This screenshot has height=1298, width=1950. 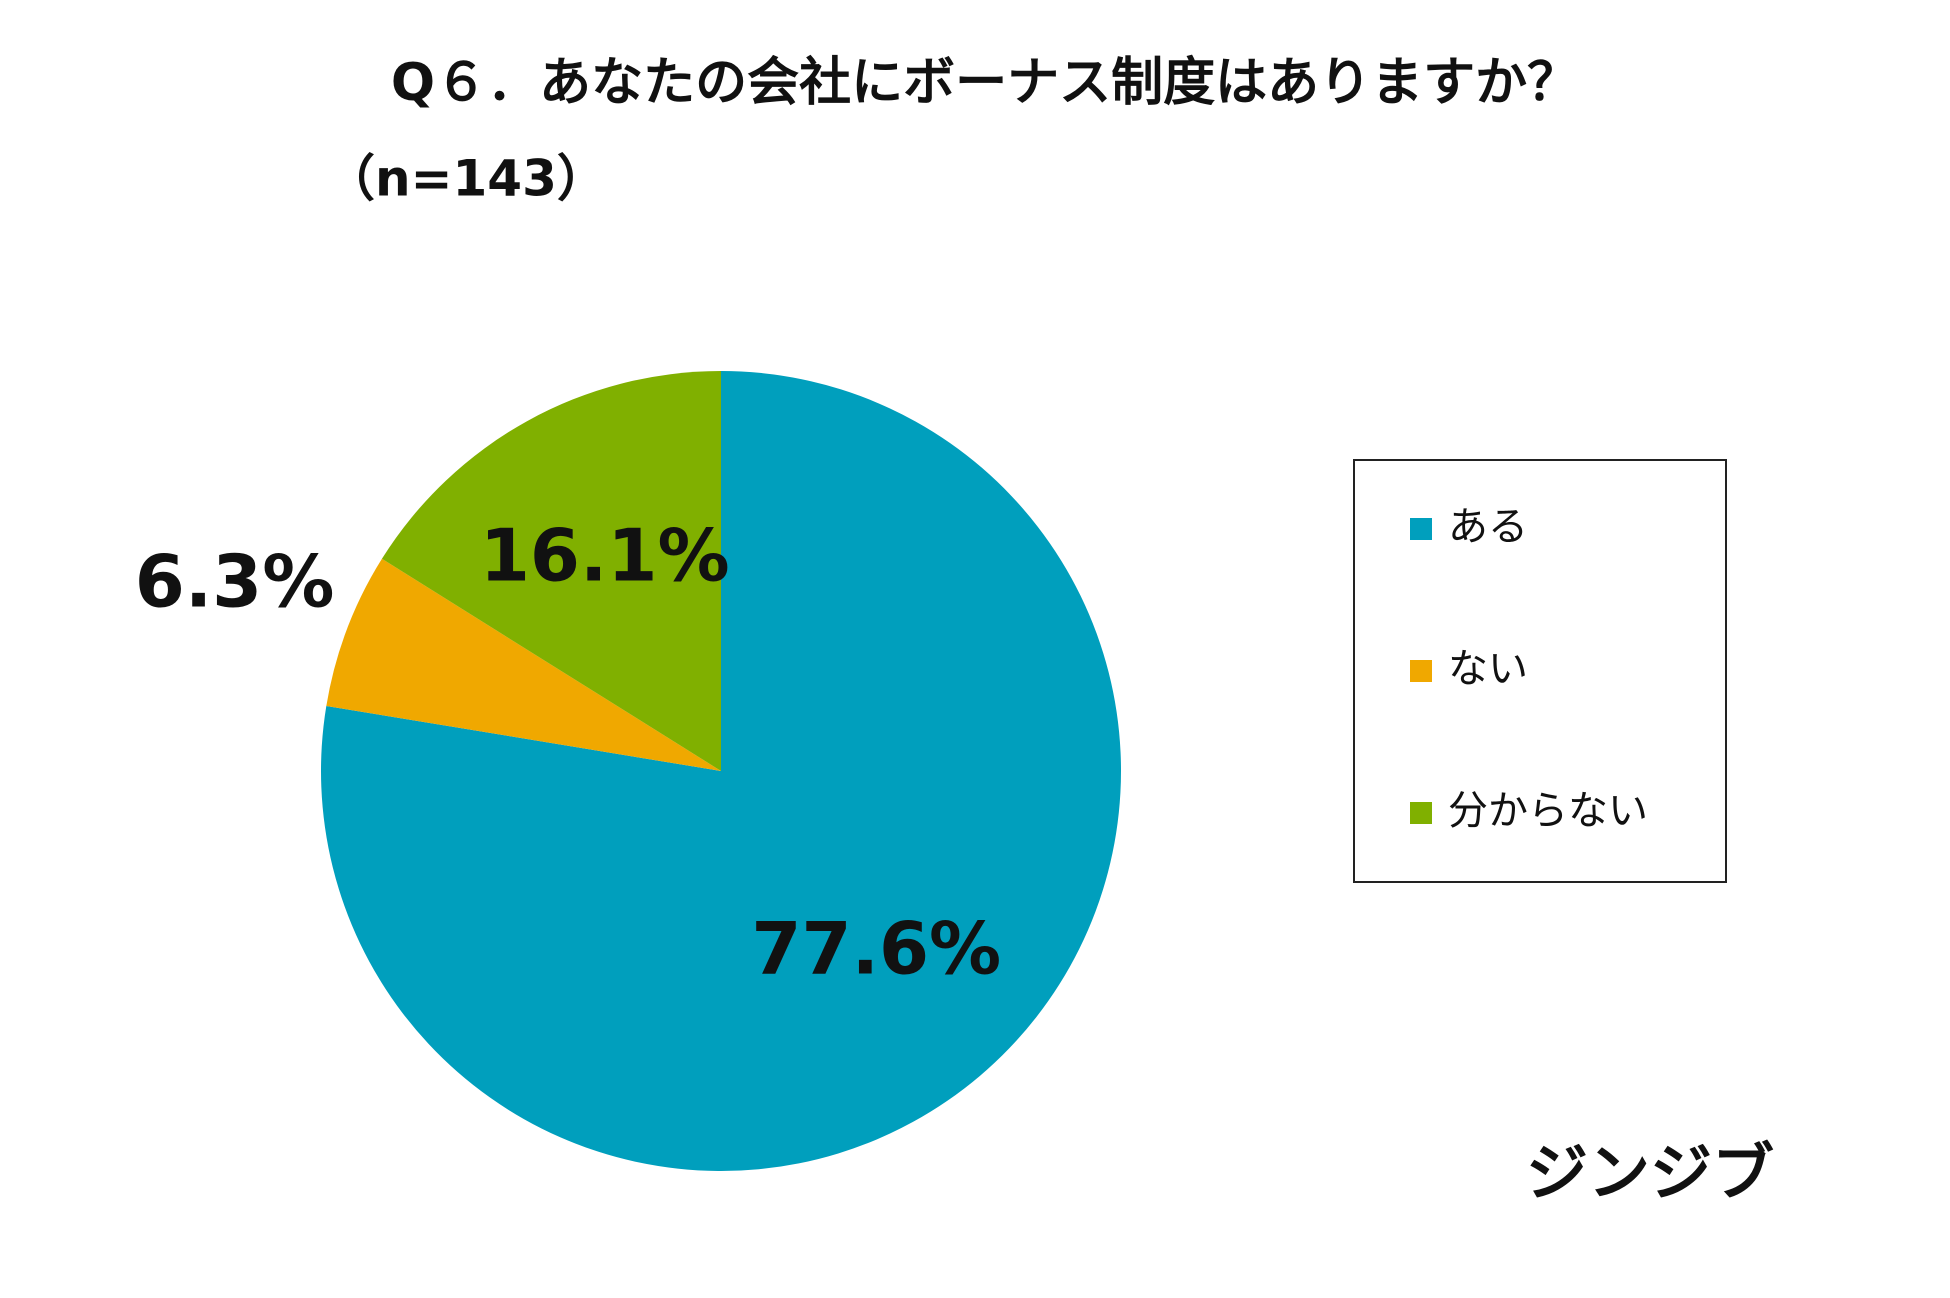 What do you see at coordinates (235, 582) in the screenshot?
I see `data-label: 6.3%` at bounding box center [235, 582].